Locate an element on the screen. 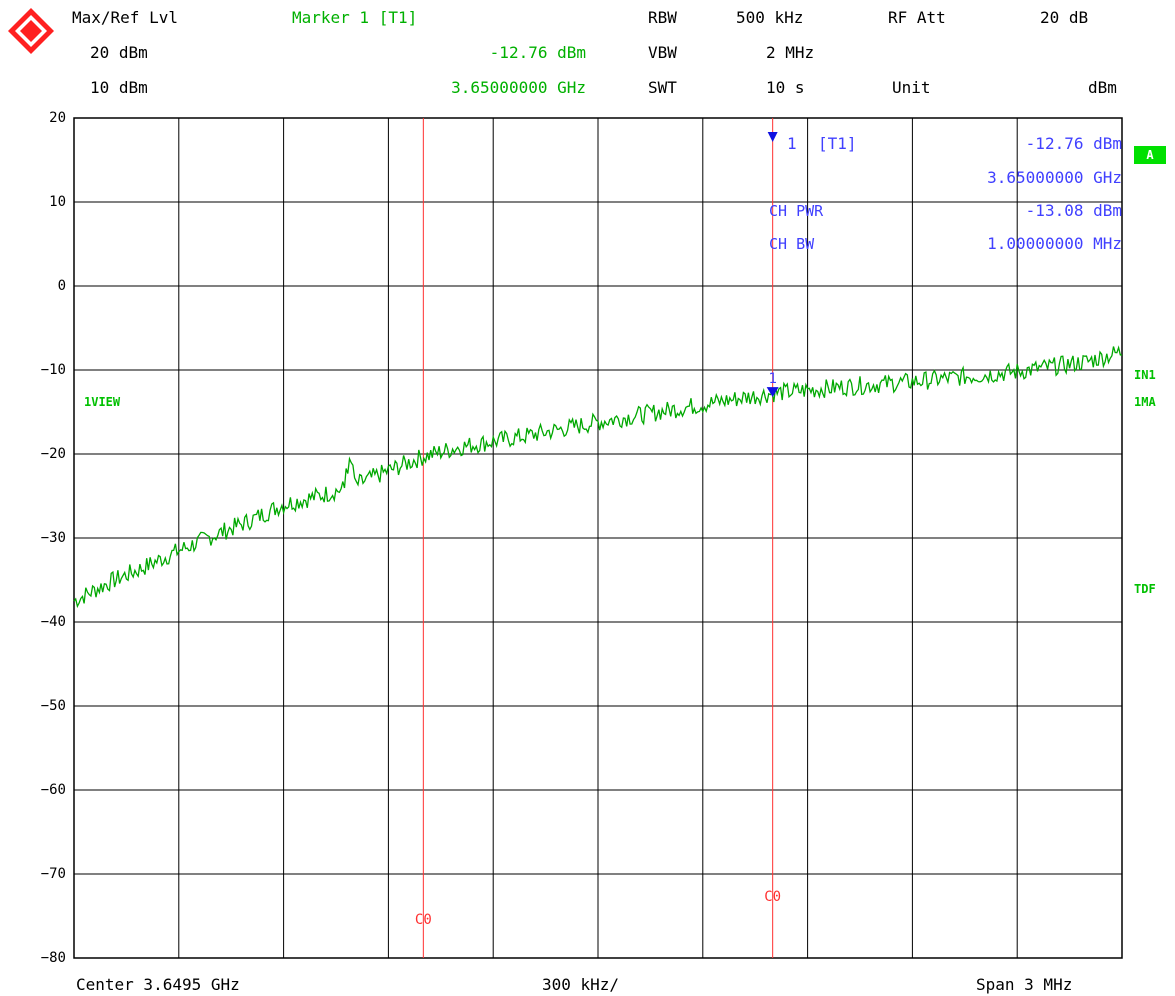 This screenshot has width=1175, height=996. marker-title: Marker 1 [T1] is located at coordinates (355, 17).